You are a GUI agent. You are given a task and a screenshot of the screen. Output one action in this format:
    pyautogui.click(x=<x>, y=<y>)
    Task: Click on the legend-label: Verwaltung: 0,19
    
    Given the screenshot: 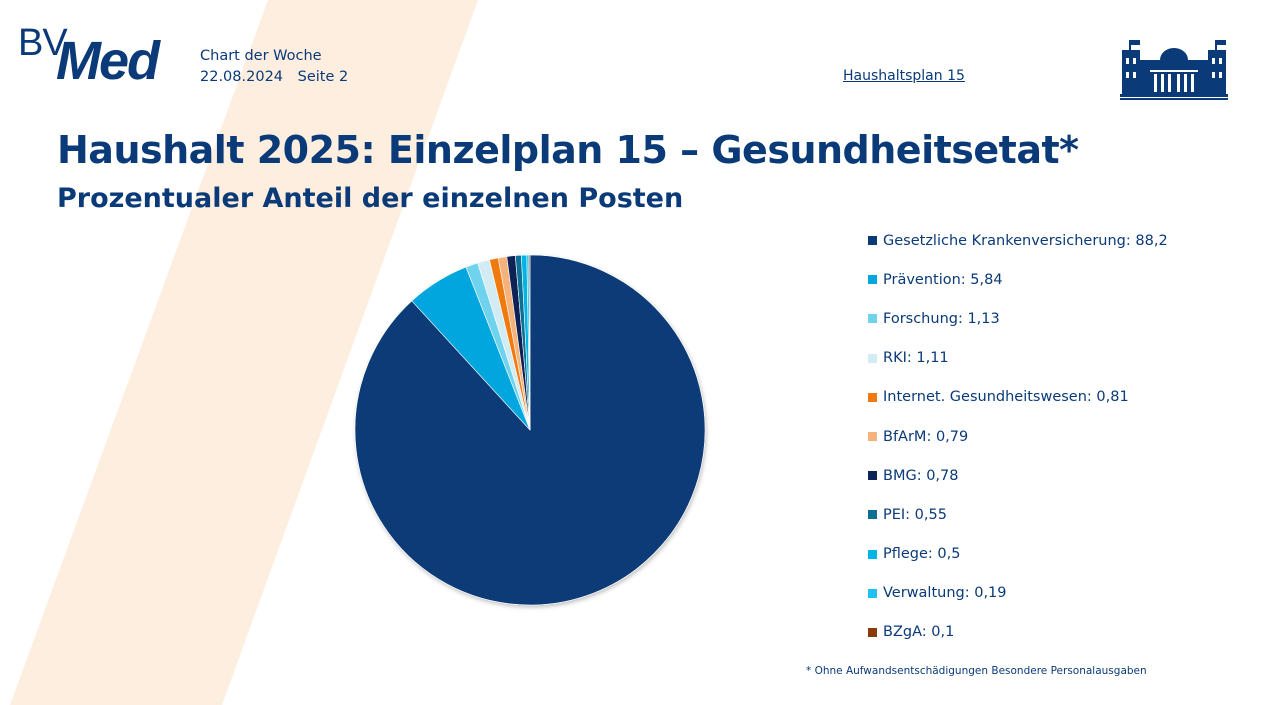 What is the action you would take?
    pyautogui.click(x=945, y=593)
    